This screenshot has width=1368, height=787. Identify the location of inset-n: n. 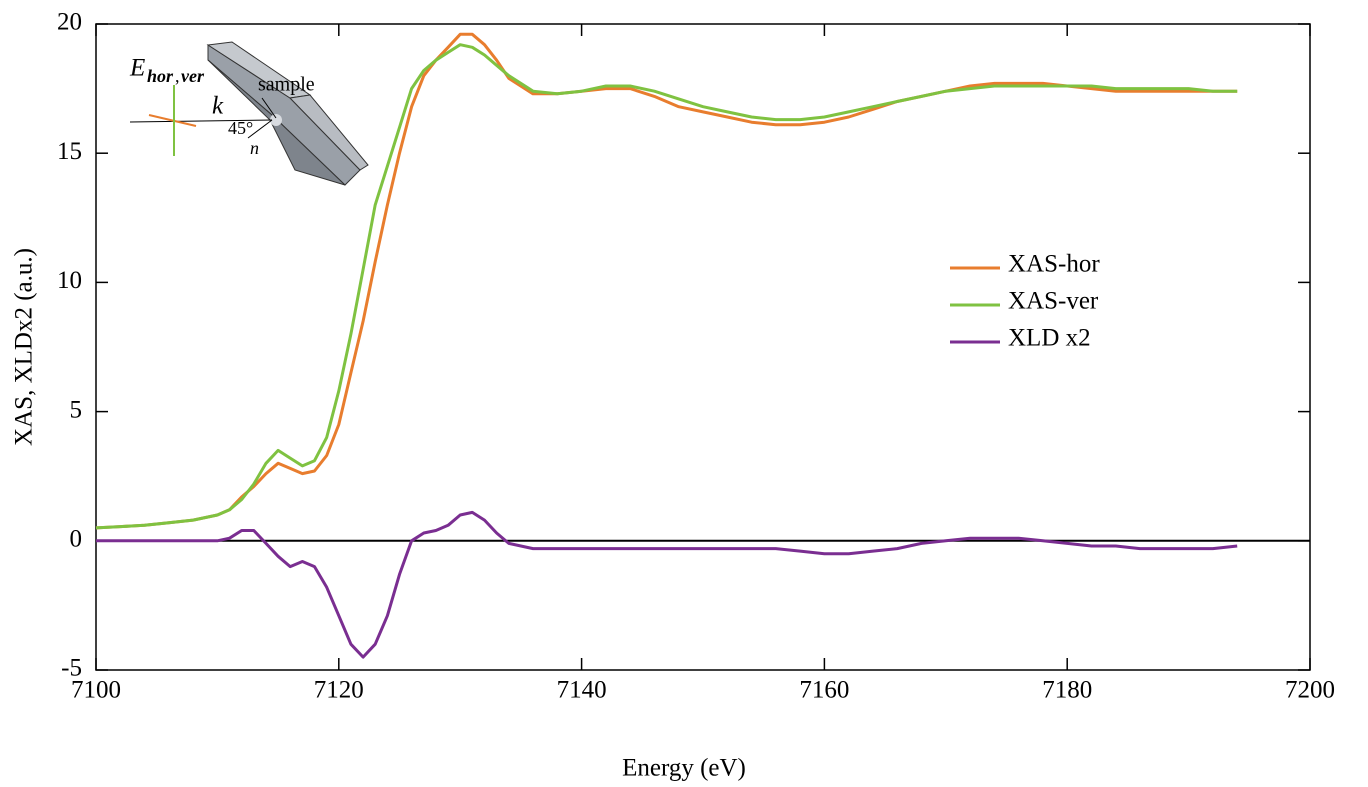
(254, 148).